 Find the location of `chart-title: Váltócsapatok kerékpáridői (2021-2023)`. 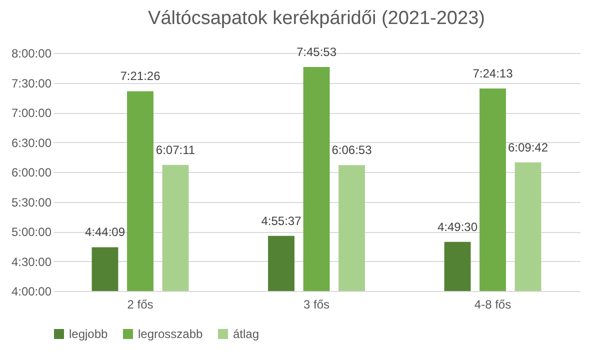

chart-title: Váltócsapatok kerékpáridői (2021-2023) is located at coordinates (316, 18).